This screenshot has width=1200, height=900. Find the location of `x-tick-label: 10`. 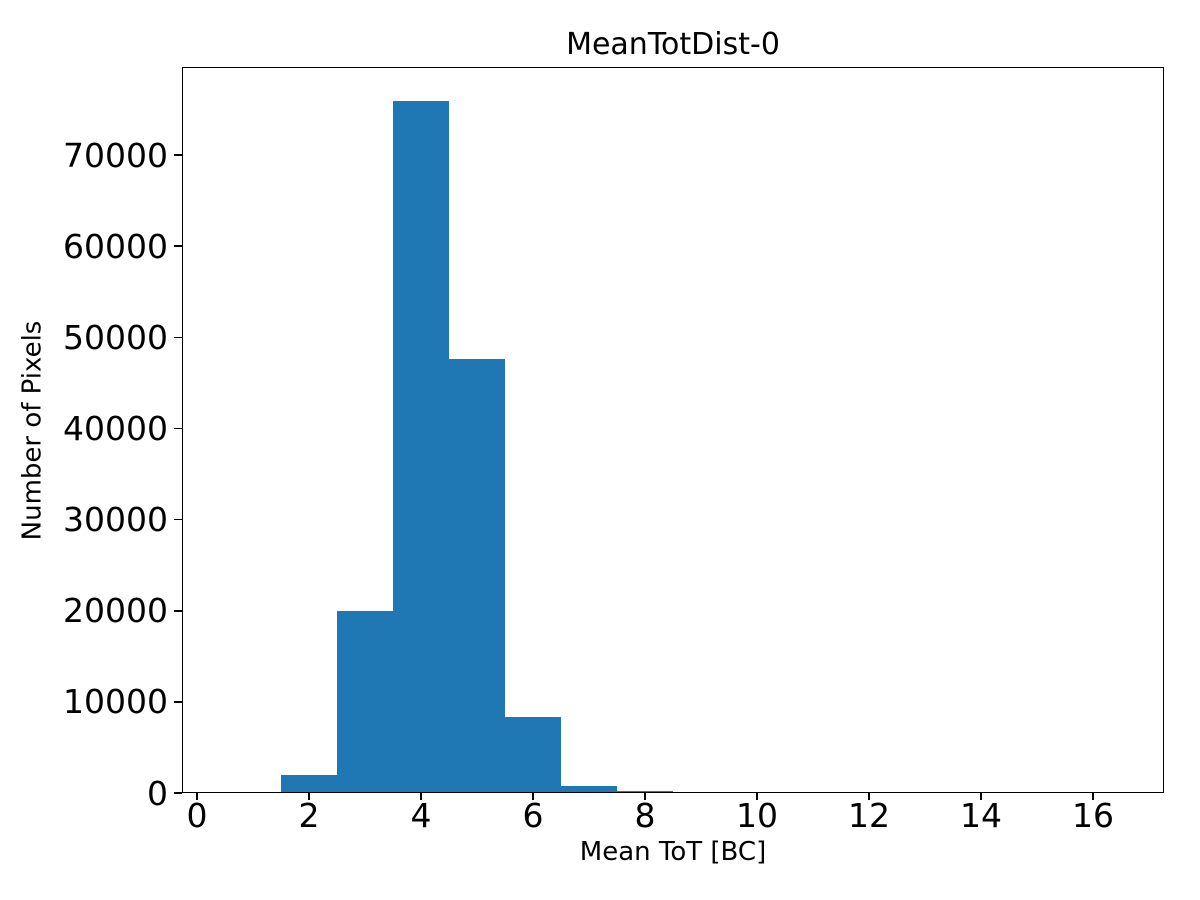

x-tick-label: 10 is located at coordinates (757, 815).